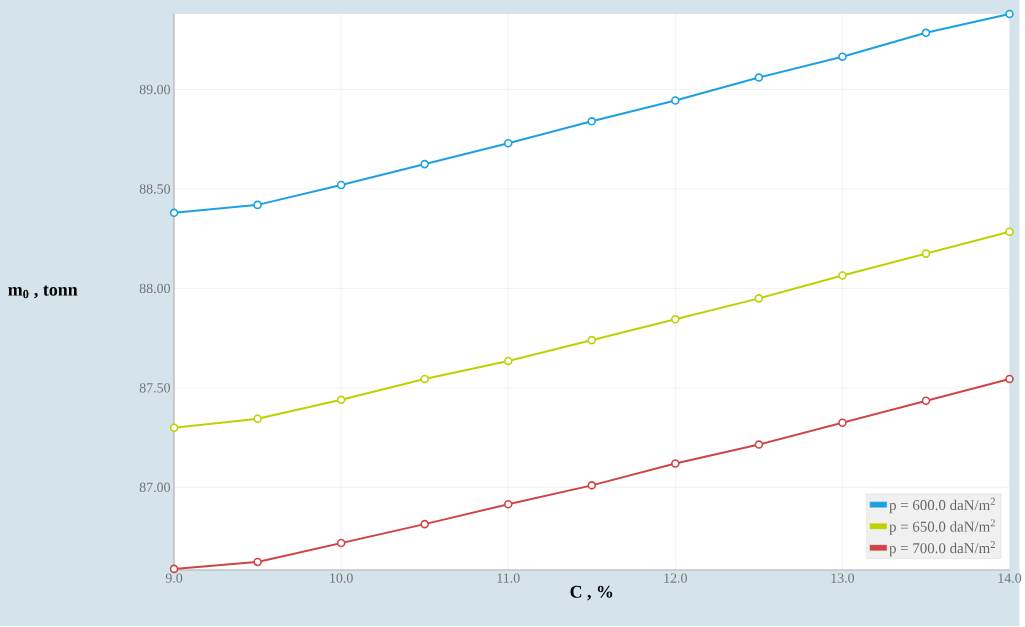 The height and width of the screenshot is (627, 1025). What do you see at coordinates (155, 288) in the screenshot?
I see `y-tick-label: 88.00` at bounding box center [155, 288].